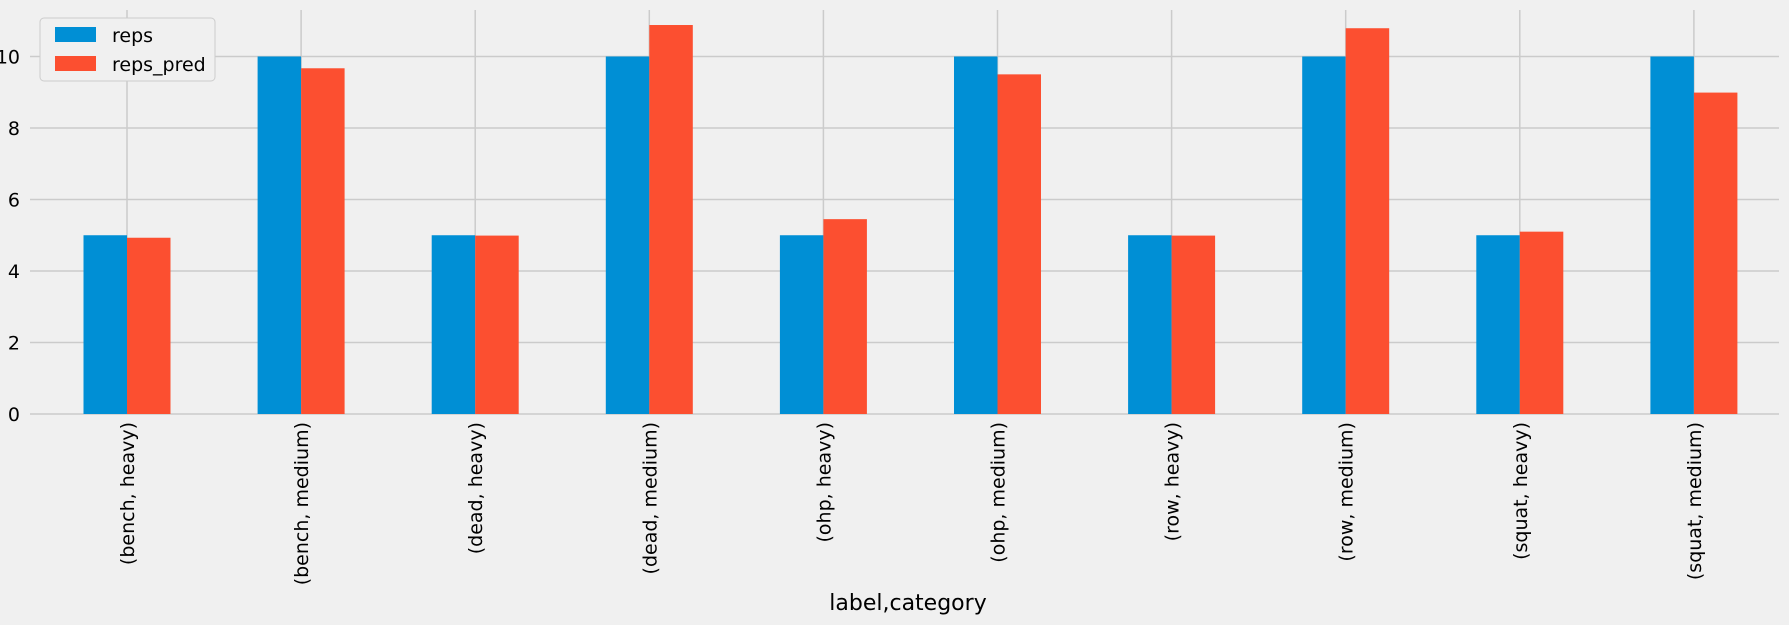 The image size is (1789, 625). I want to click on x-tick-label: (dead, heavy), so click(476, 488).